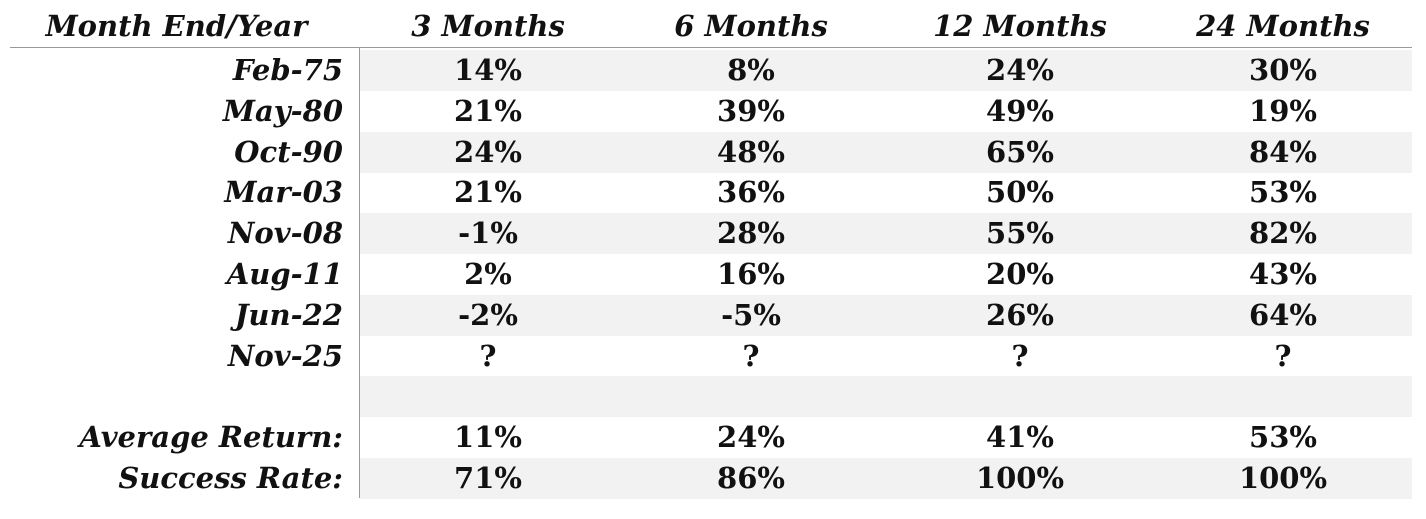 The image size is (1426, 519). I want to click on value-cell: 39%, so click(751, 110).